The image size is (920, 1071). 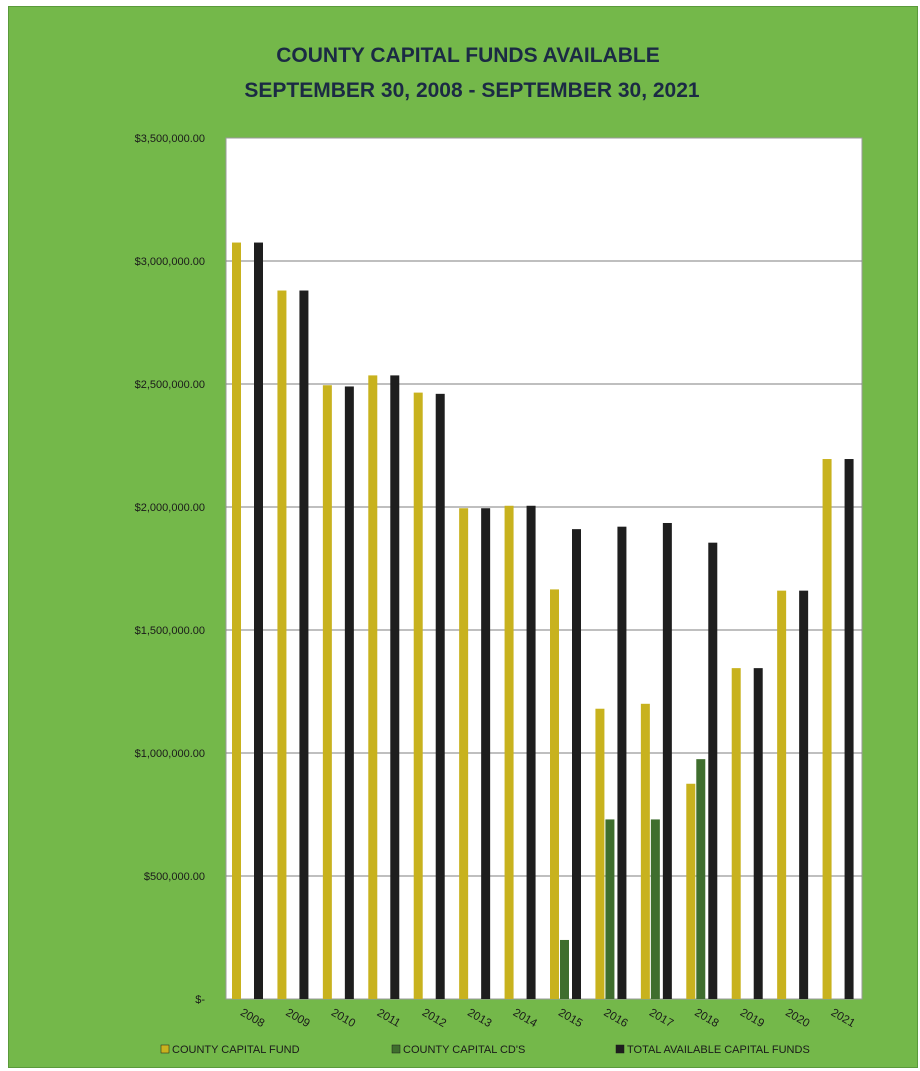 What do you see at coordinates (258, 621) in the screenshot?
I see `bar-total-2008` at bounding box center [258, 621].